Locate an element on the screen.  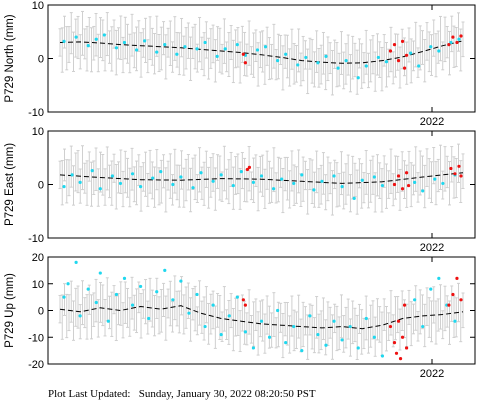
y-tick-label: -10 is located at coordinates (36, 113).